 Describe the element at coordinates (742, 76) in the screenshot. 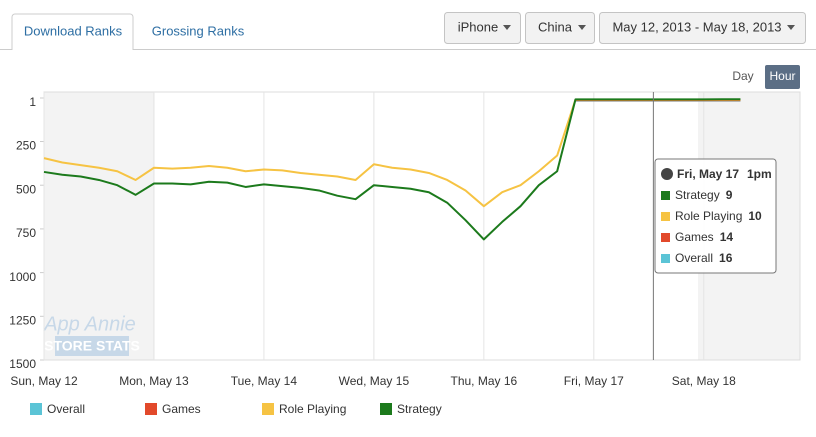

I see `granularity-option: Day` at that location.